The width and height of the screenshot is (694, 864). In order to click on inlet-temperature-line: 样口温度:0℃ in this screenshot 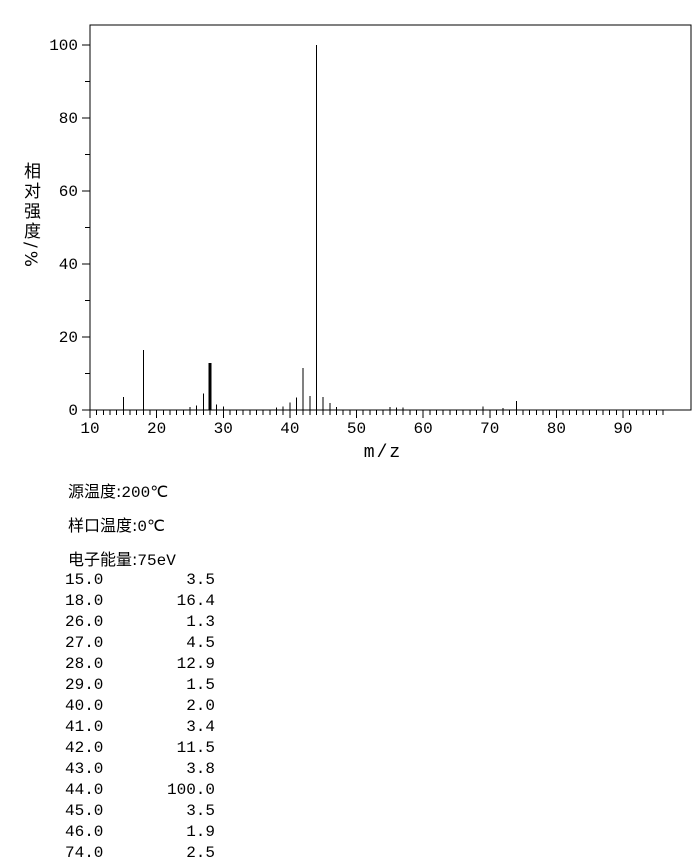, I will do `click(381, 524)`.